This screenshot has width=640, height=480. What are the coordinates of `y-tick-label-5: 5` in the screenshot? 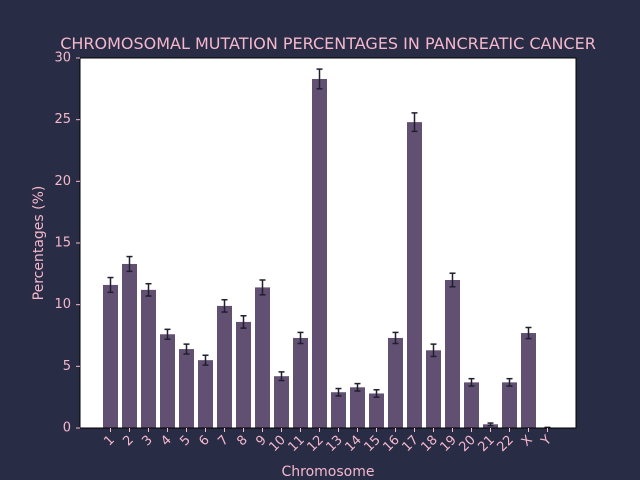 It's located at (67, 366).